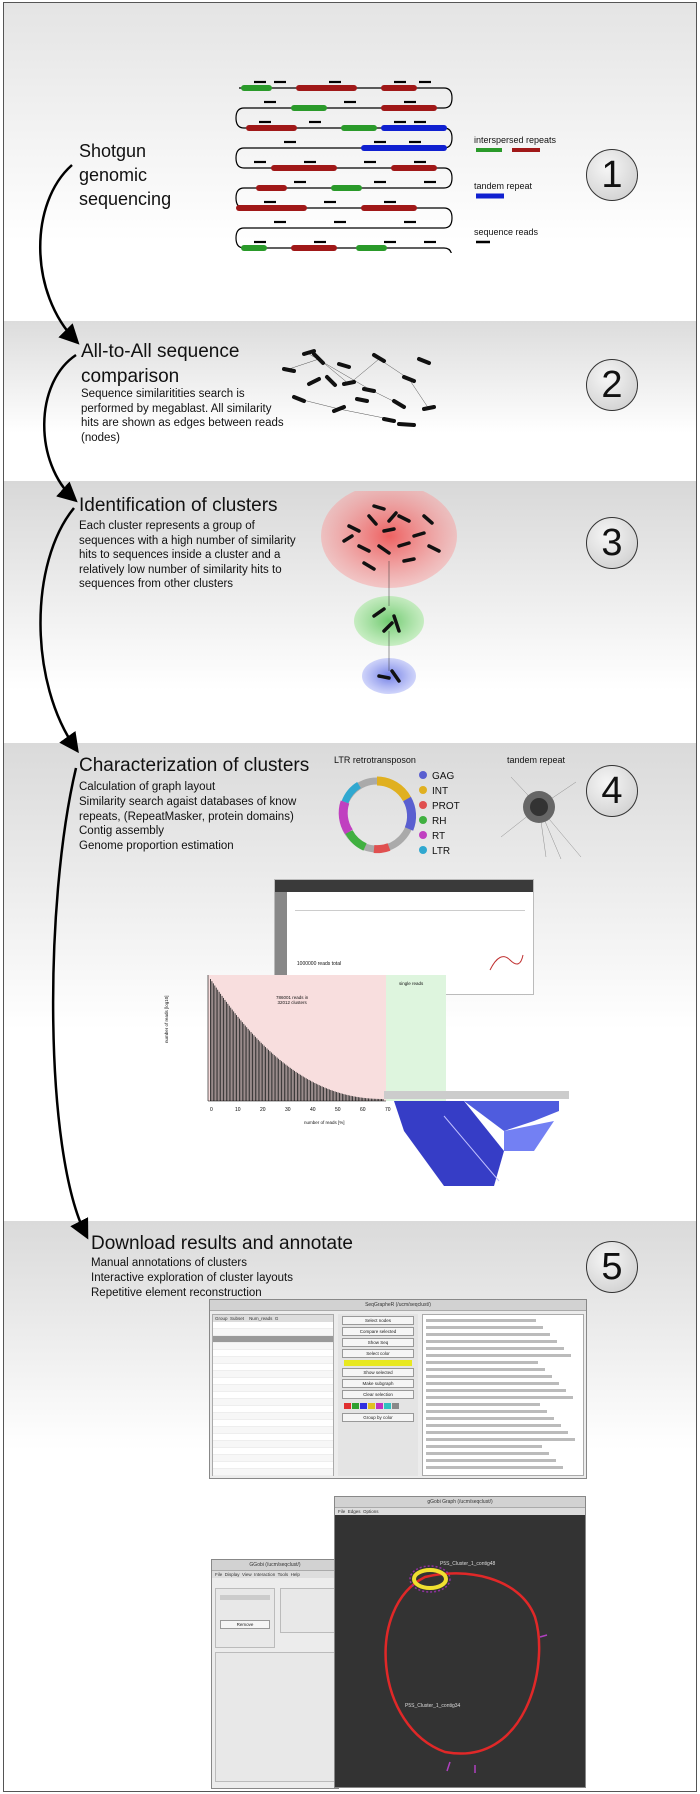 The image size is (700, 1794). Describe the element at coordinates (439, 851) in the screenshot. I see `domain-ltr: LTR` at that location.